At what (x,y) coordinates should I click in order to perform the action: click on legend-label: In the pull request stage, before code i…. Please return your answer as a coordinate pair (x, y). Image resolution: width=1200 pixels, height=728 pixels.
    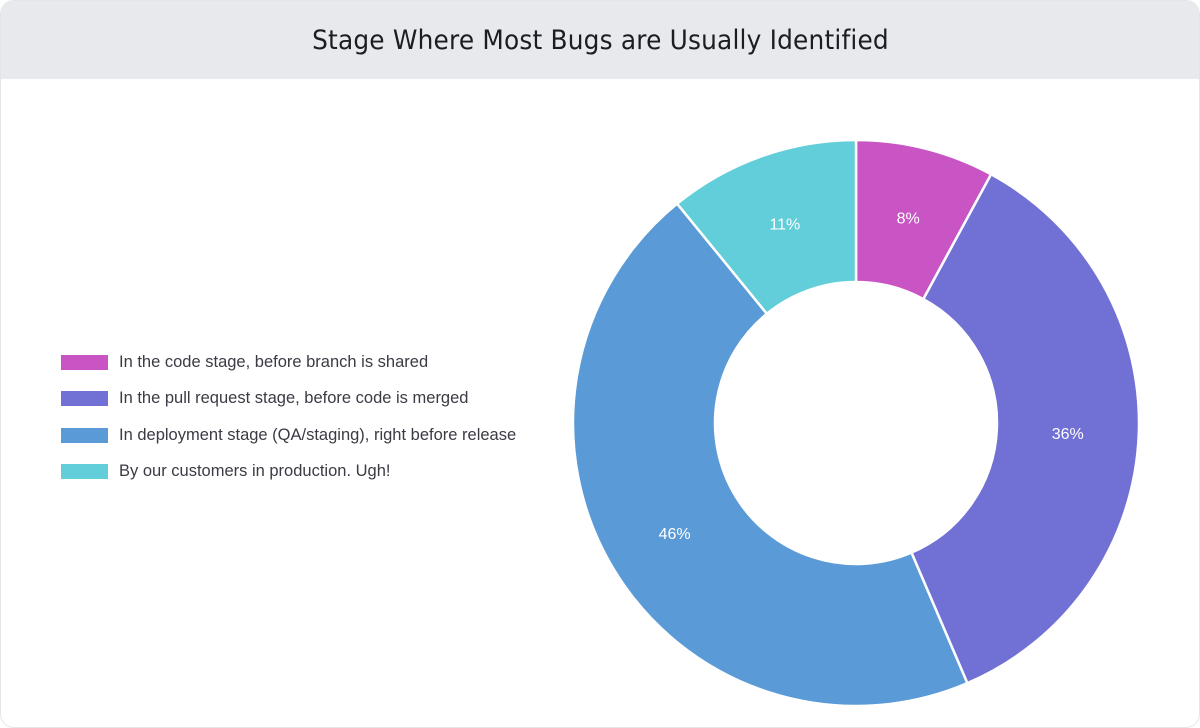
    Looking at the image, I should click on (294, 398).